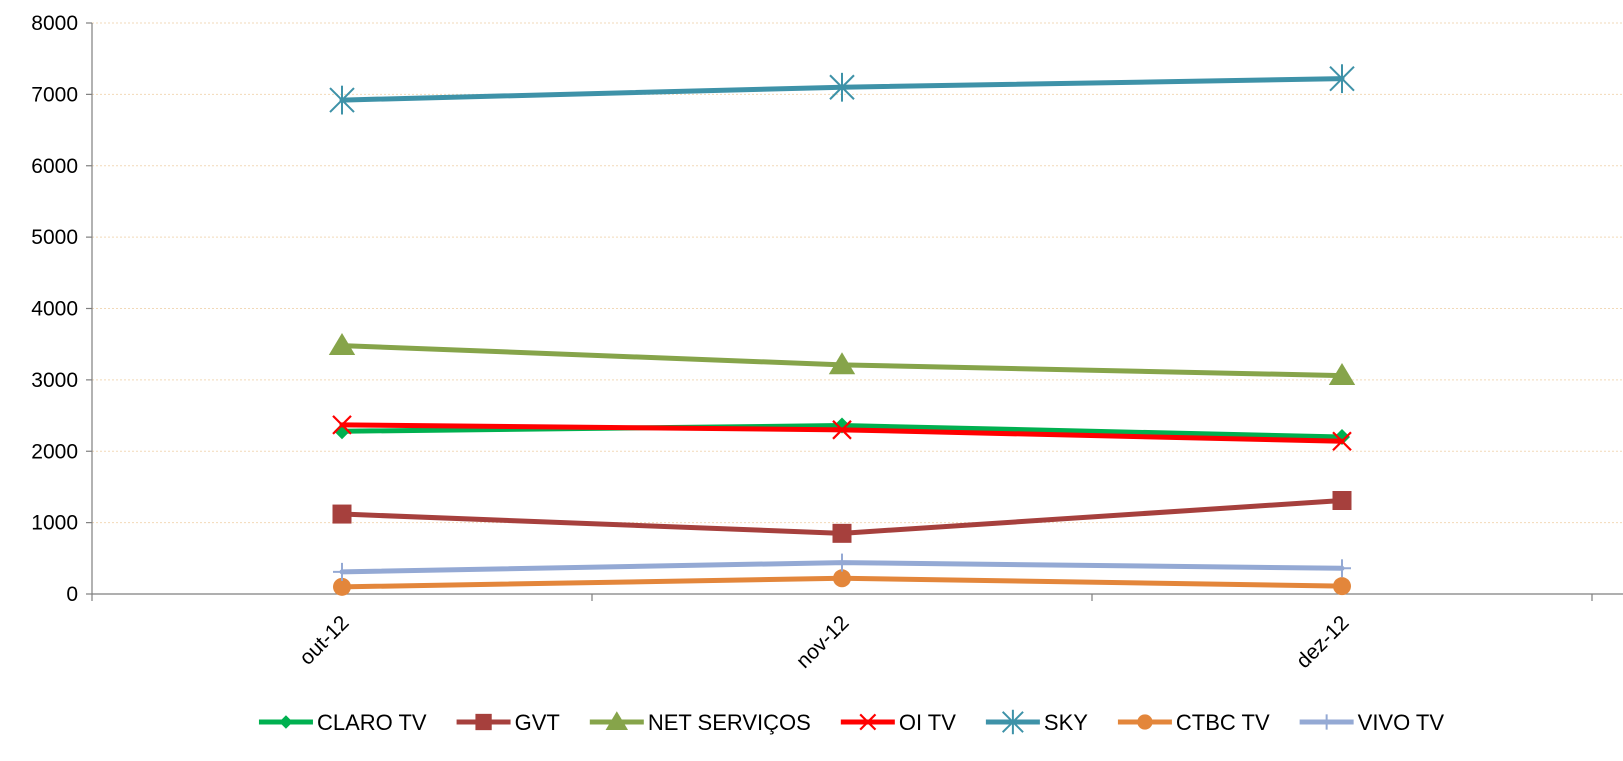  I want to click on legend-item-oi-tv: OI TV, so click(898, 722).